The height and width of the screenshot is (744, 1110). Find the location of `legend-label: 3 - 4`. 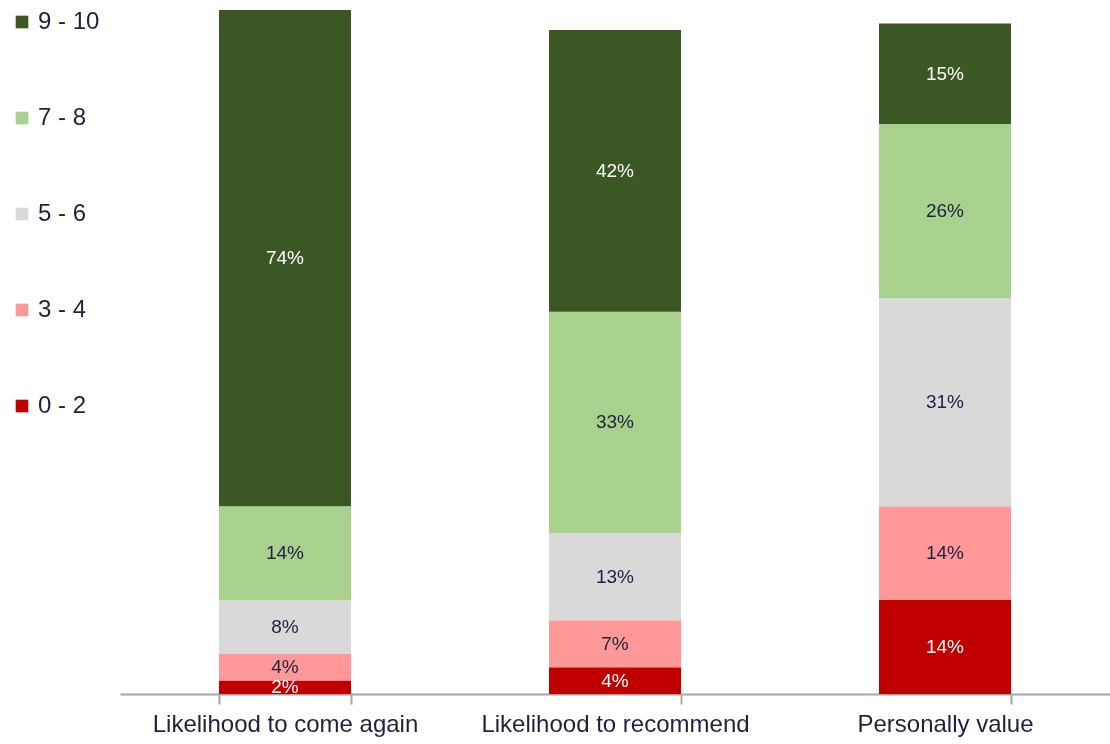

legend-label: 3 - 4 is located at coordinates (62, 308).